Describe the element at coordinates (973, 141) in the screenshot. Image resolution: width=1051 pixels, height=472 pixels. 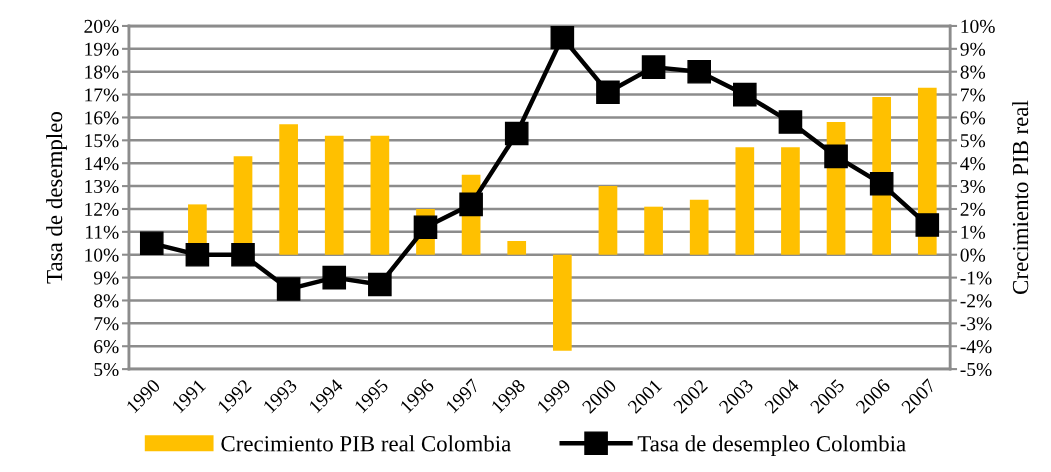
I see `y2-tick-label: 5%` at that location.